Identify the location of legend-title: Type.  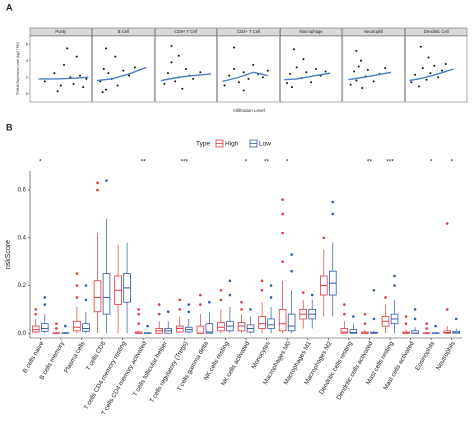
(203, 144).